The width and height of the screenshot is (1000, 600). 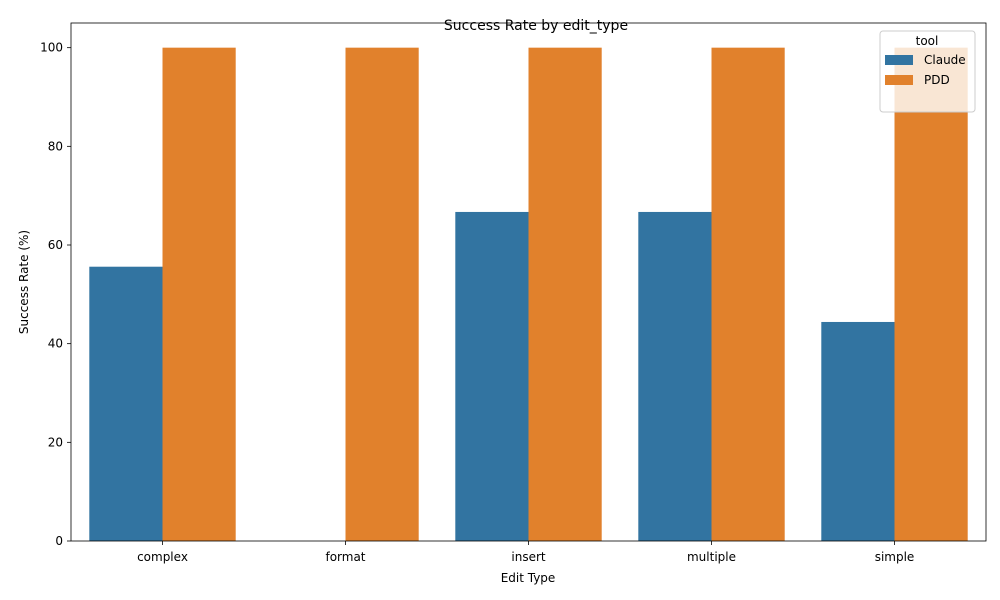 What do you see at coordinates (59, 541) in the screenshot?
I see `y-tick-label: 0` at bounding box center [59, 541].